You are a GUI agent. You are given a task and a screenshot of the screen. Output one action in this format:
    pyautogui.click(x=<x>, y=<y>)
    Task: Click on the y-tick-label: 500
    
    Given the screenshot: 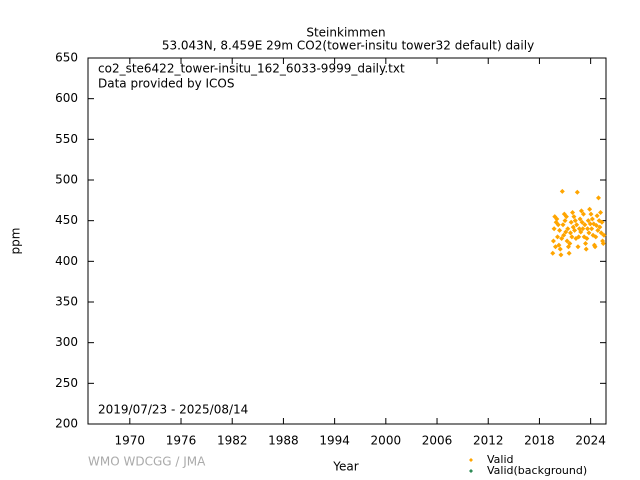 What is the action you would take?
    pyautogui.click(x=66, y=180)
    